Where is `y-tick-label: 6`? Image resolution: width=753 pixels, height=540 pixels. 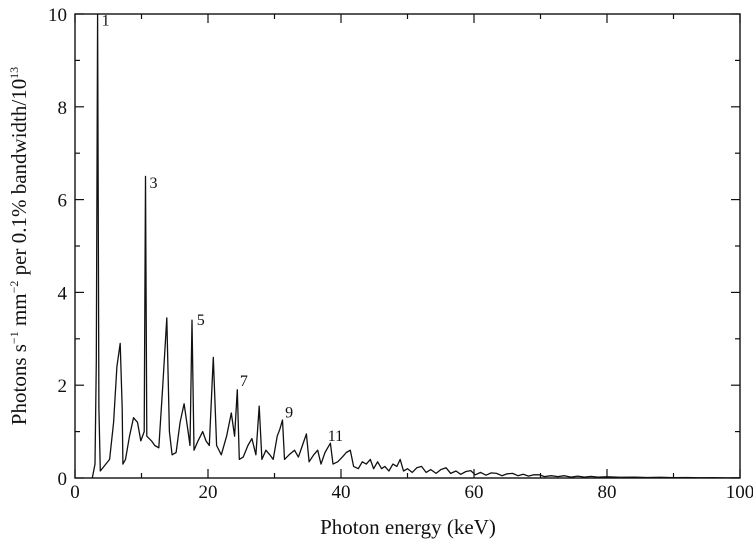 y-tick-label: 6 is located at coordinates (63, 201).